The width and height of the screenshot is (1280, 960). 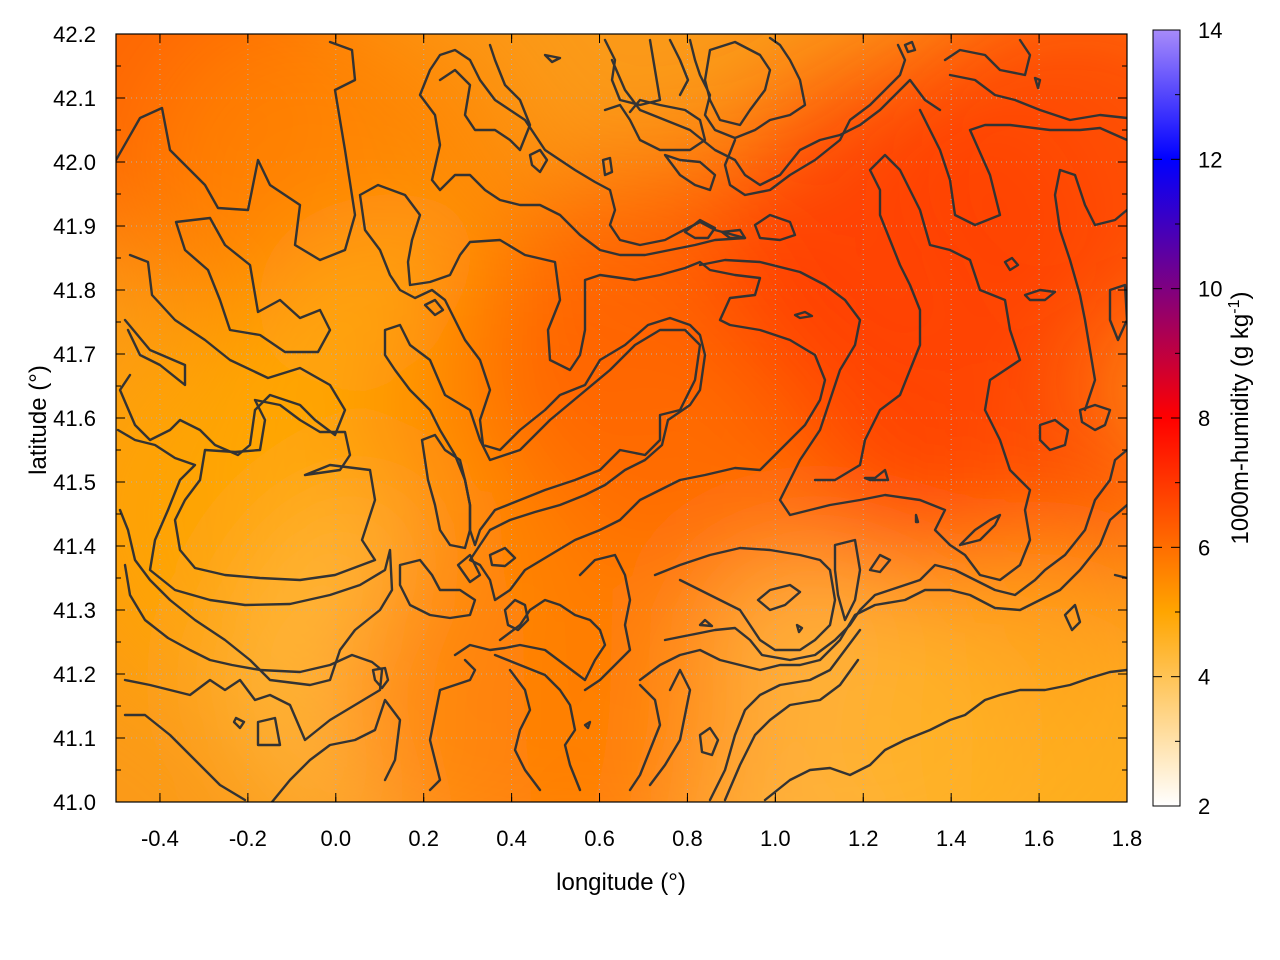 I want to click on y-tick-label: 41.0, so click(x=74, y=802).